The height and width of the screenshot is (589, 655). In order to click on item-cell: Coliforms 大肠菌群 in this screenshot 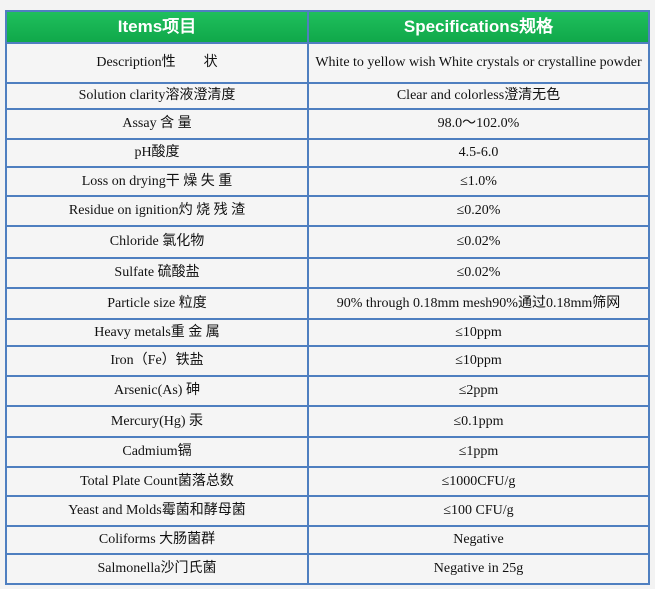, I will do `click(157, 540)`.